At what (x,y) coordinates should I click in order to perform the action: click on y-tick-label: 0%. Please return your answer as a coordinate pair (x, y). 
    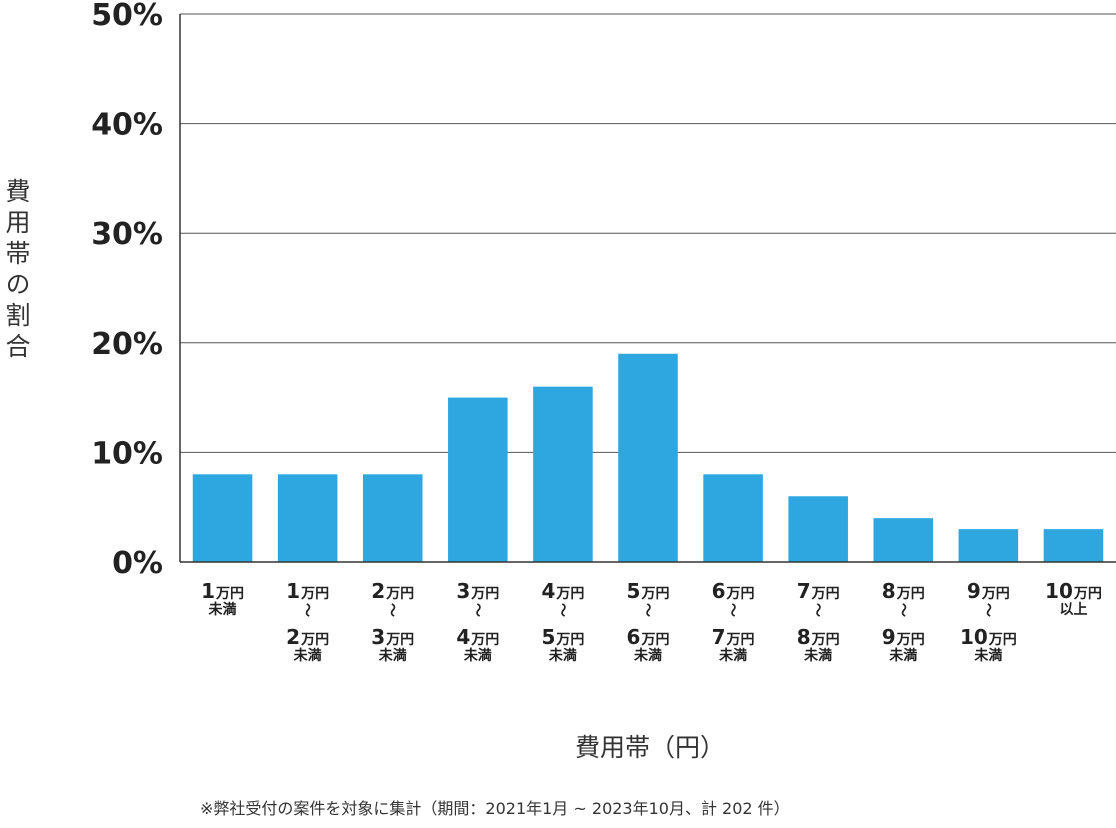
    Looking at the image, I should click on (137, 563).